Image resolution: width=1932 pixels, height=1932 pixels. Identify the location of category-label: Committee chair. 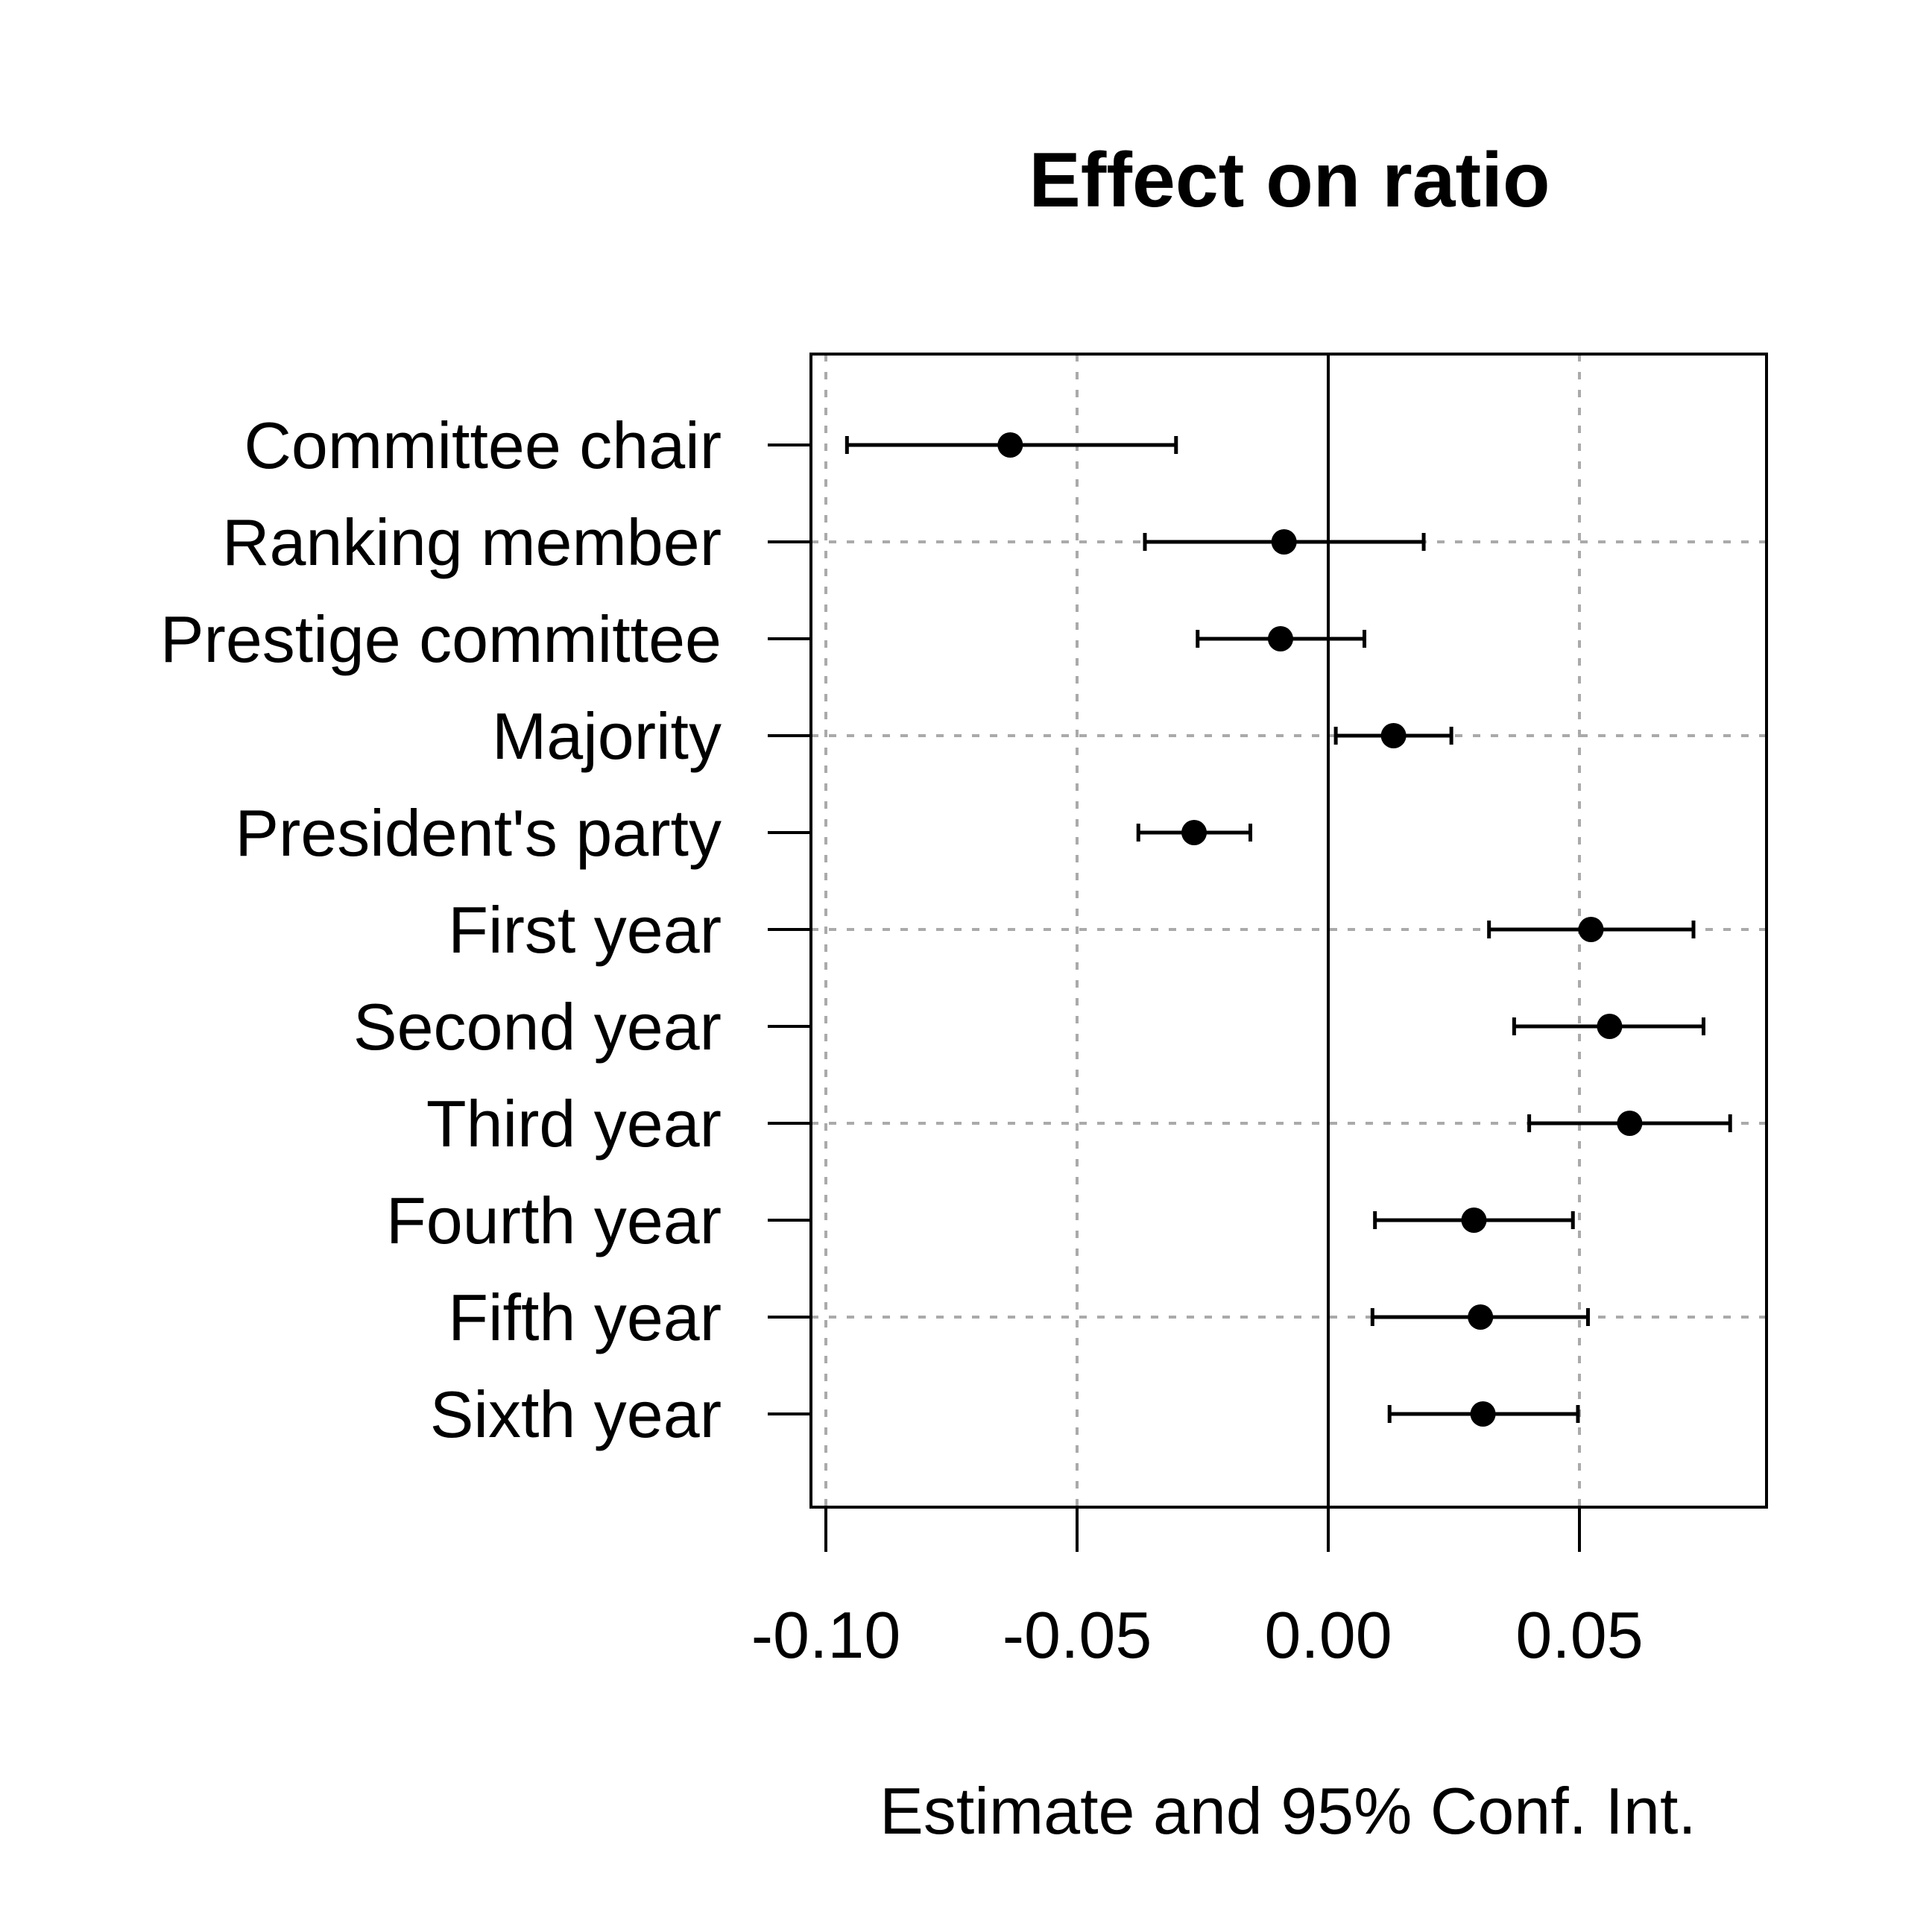
(483, 445).